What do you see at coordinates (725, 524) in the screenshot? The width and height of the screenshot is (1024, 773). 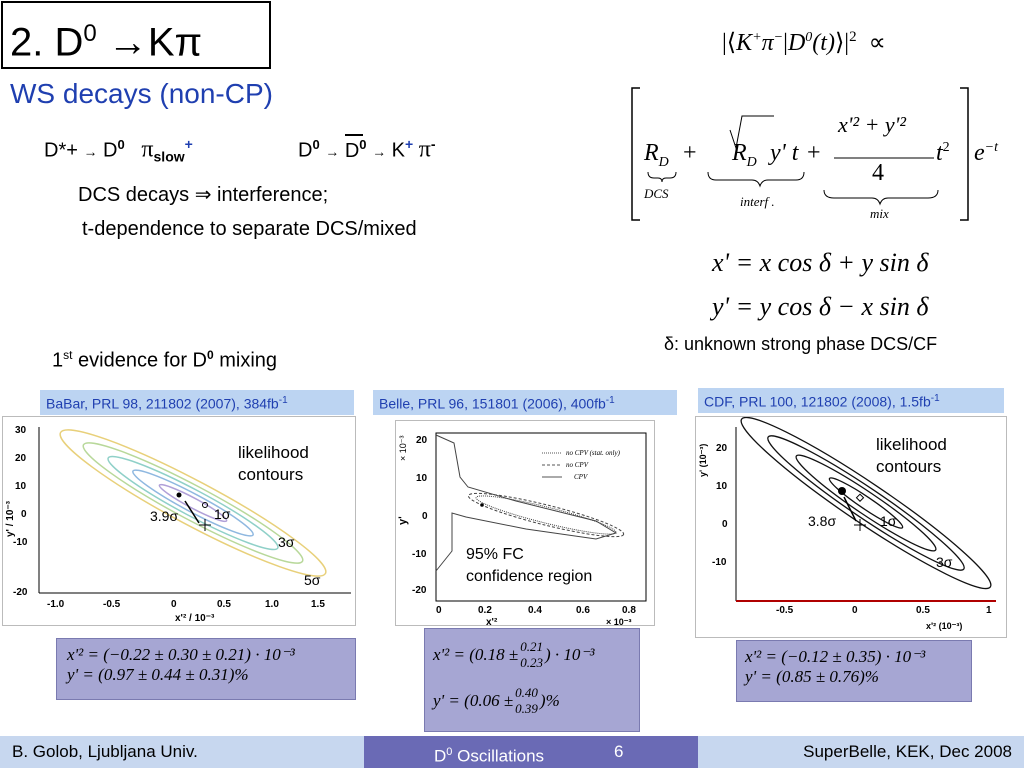 I see `cdf-ytick: 0` at bounding box center [725, 524].